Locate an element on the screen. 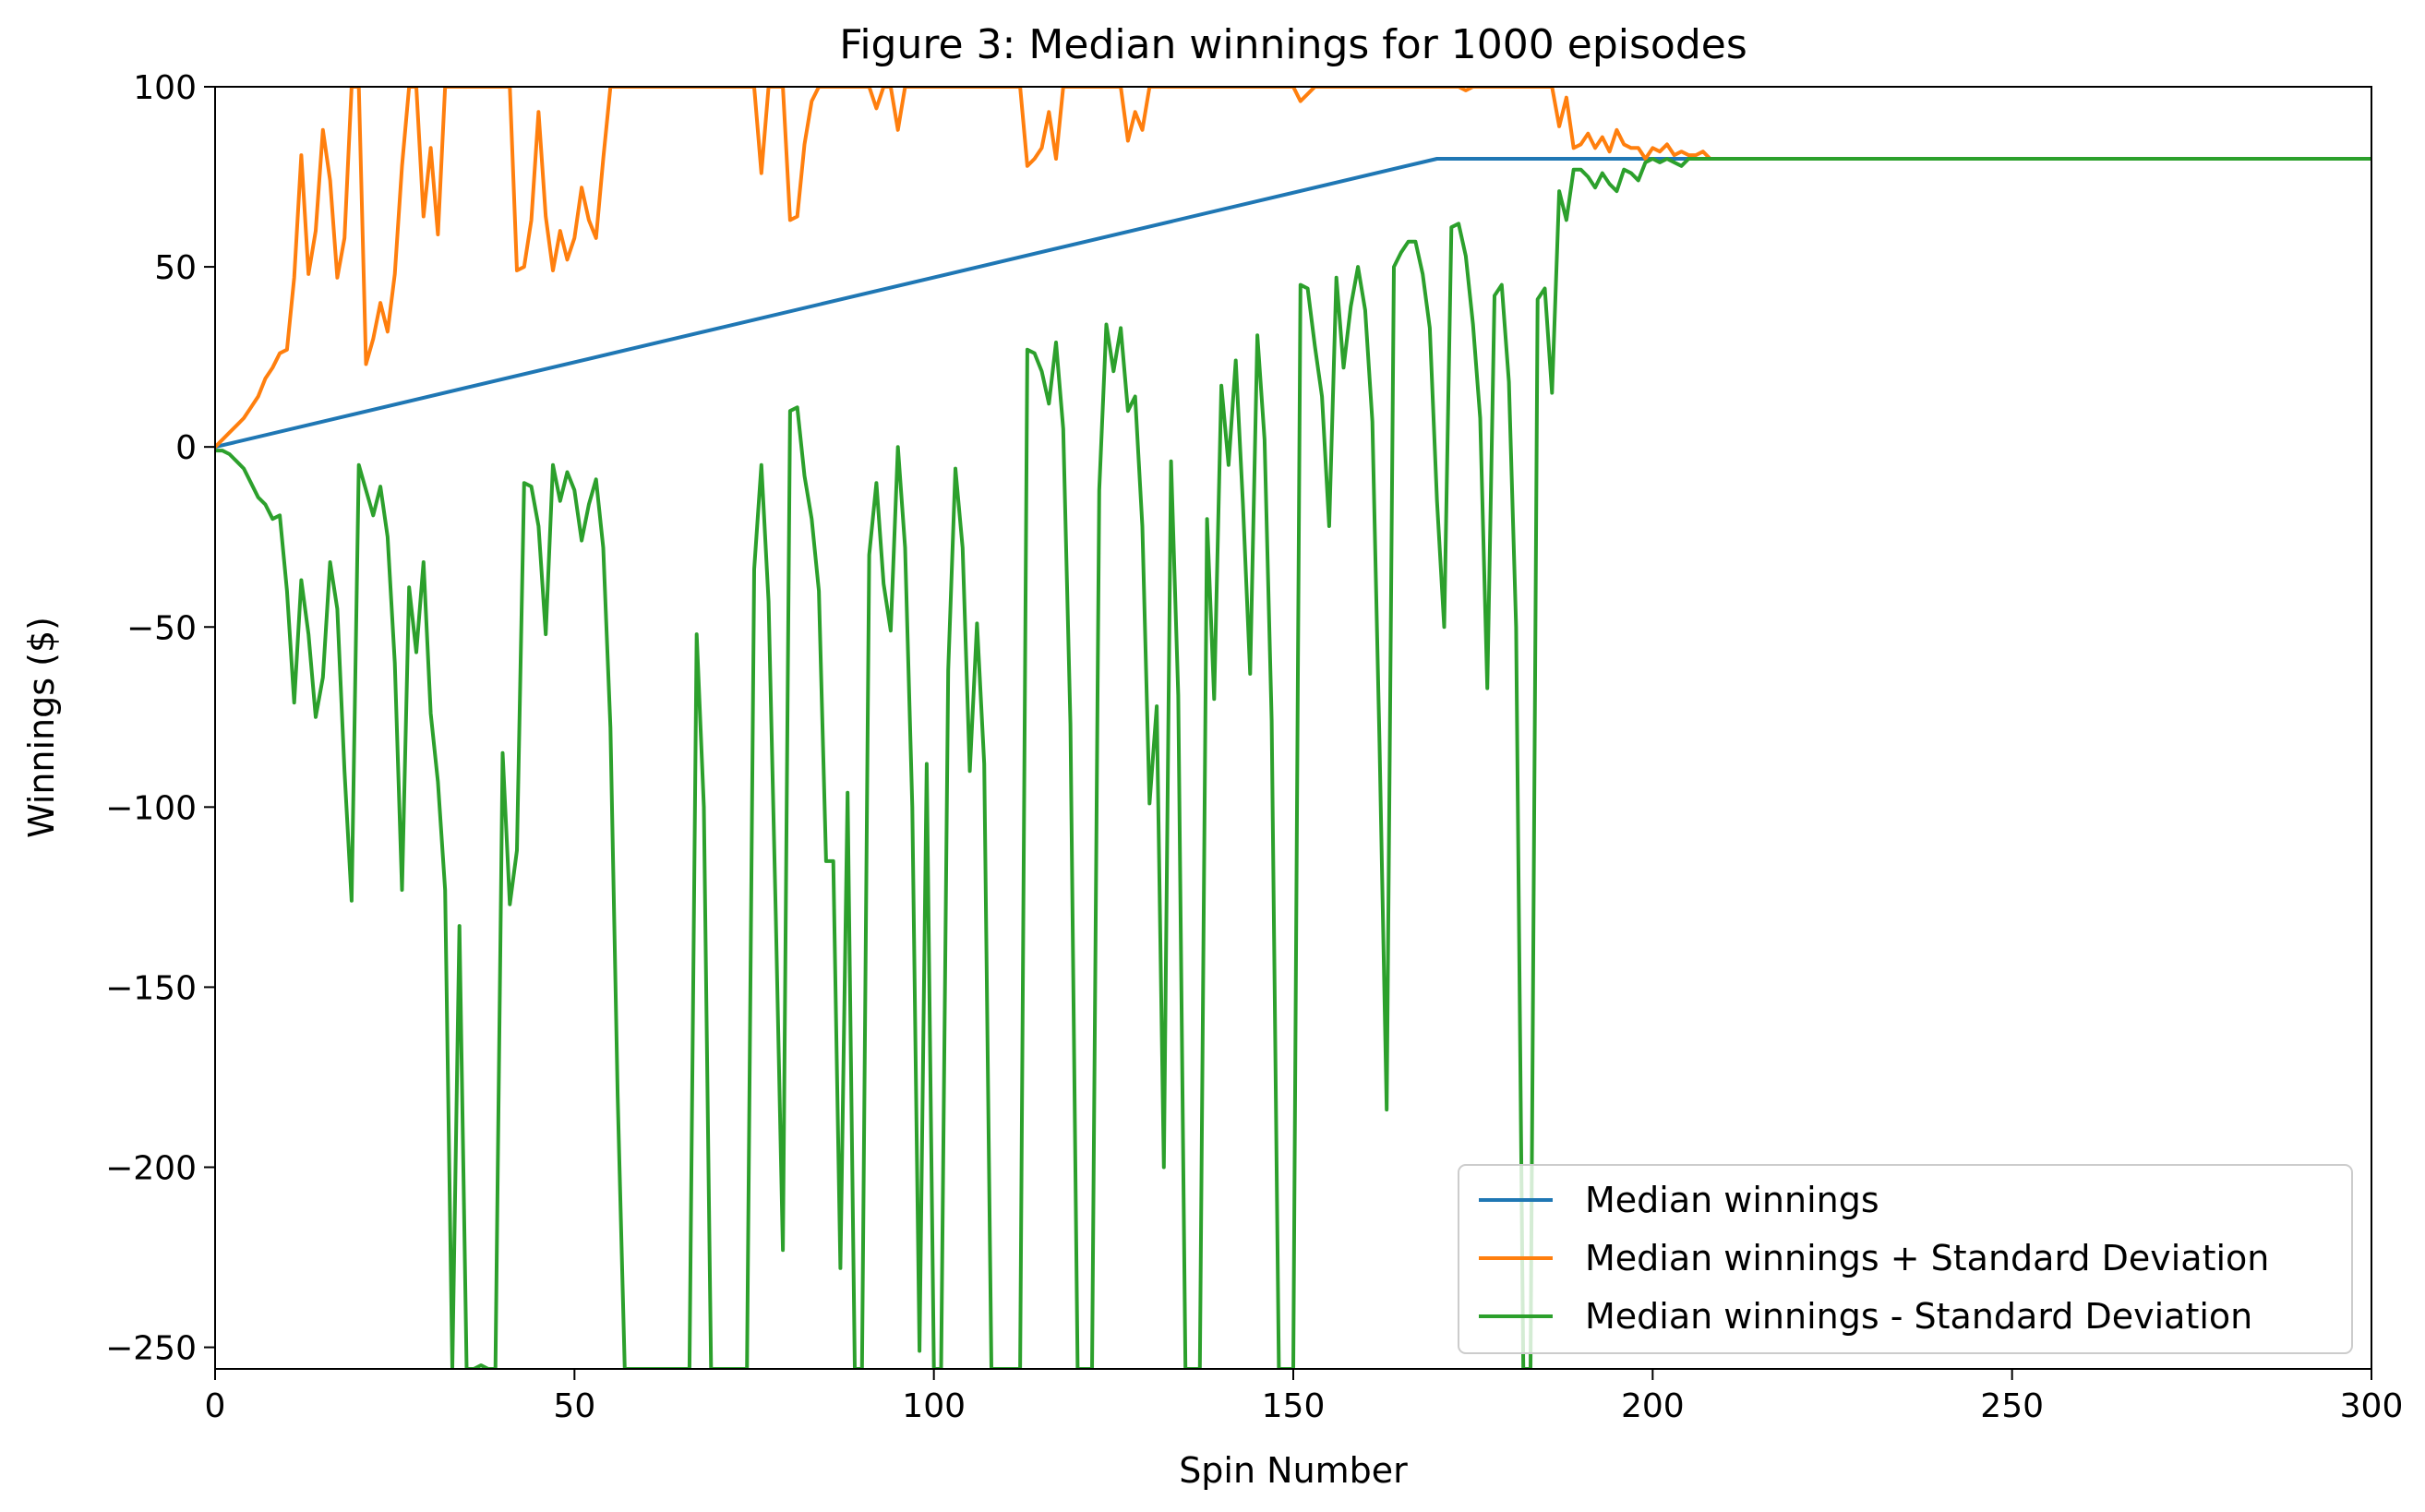  y-tick-label: −250 is located at coordinates (151, 1349).